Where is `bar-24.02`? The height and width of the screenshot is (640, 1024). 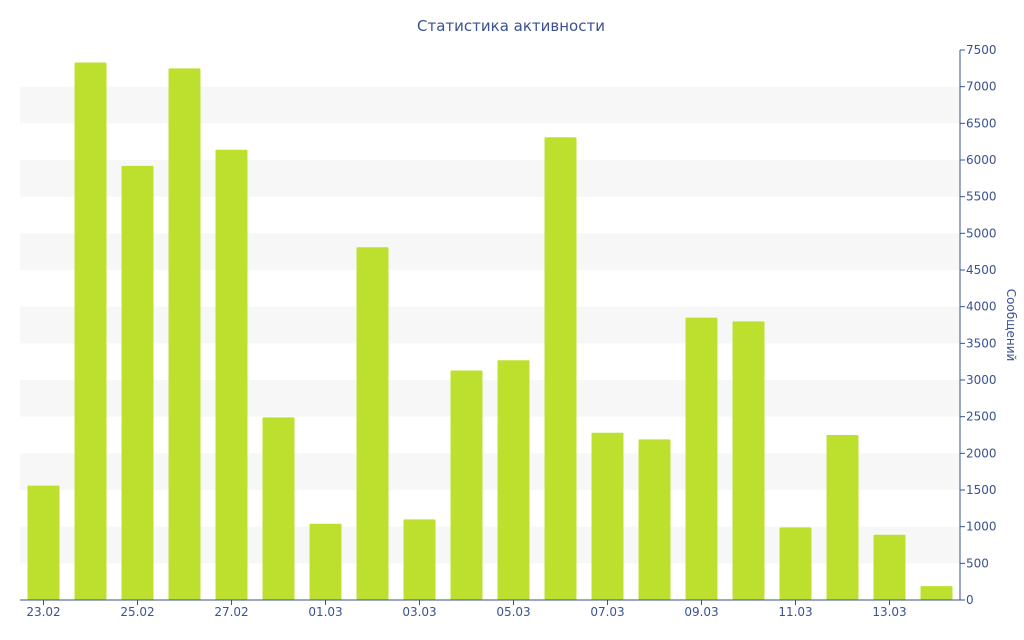 bar-24.02 is located at coordinates (90, 331).